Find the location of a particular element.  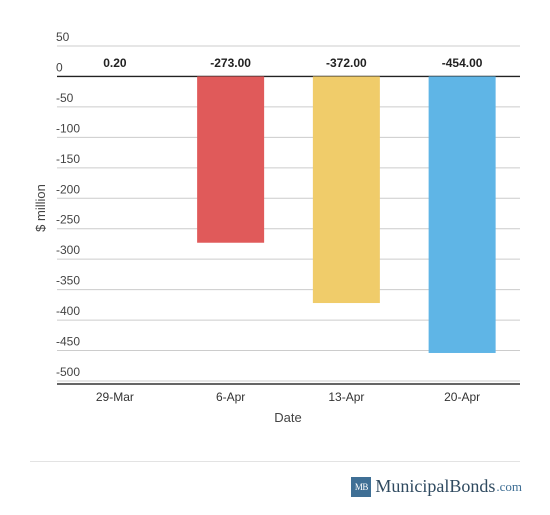

brand-logo: MB MunicipalBonds .com is located at coordinates (436, 486).